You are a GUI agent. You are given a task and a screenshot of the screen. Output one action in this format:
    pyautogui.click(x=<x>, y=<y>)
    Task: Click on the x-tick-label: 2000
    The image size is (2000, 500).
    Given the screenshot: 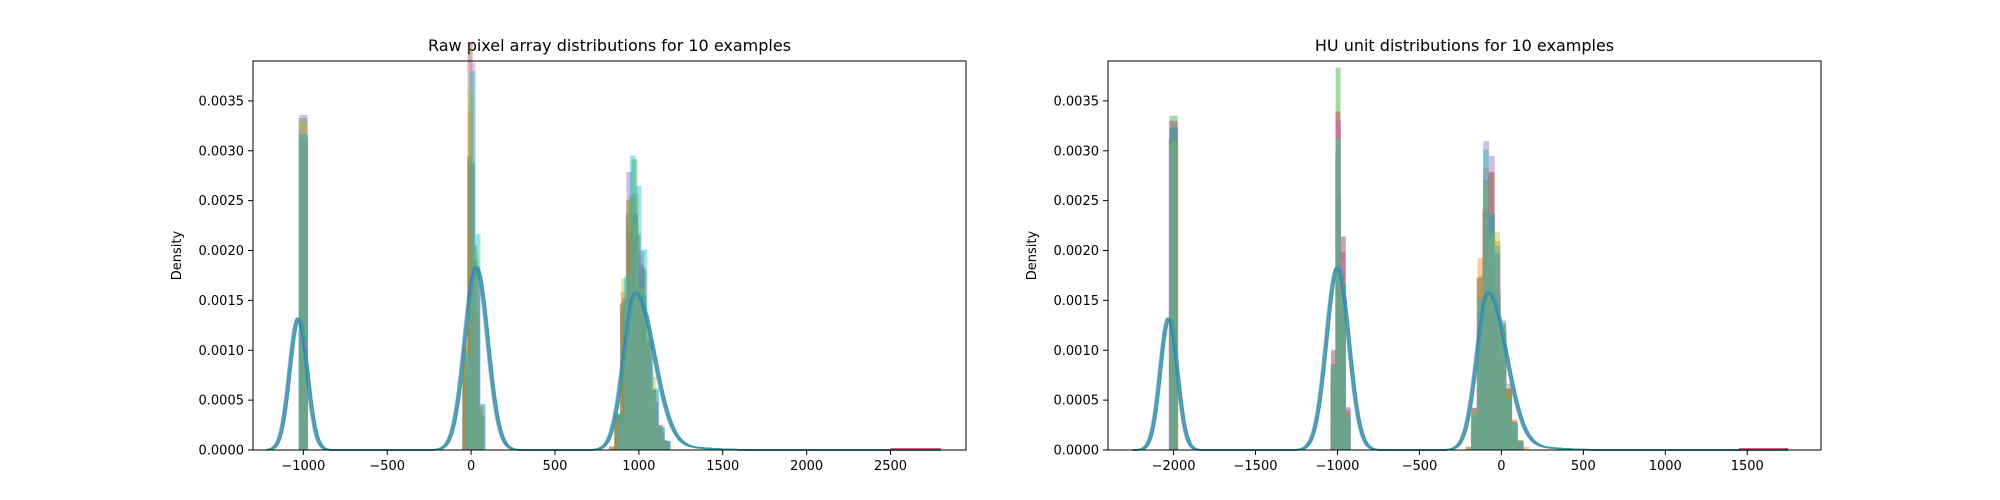 What is the action you would take?
    pyautogui.click(x=806, y=466)
    